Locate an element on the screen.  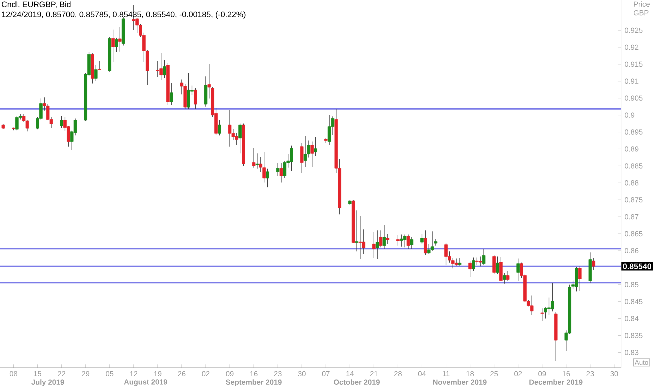
ref-line-label: 0.85540 is located at coordinates (637, 267).